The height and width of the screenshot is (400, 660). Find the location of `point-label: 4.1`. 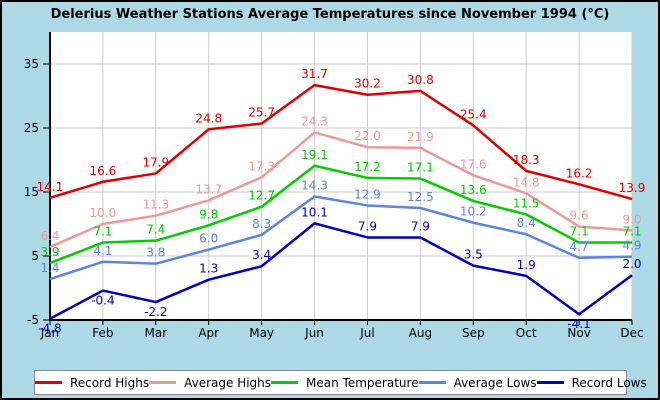

point-label: 4.1 is located at coordinates (102, 251).